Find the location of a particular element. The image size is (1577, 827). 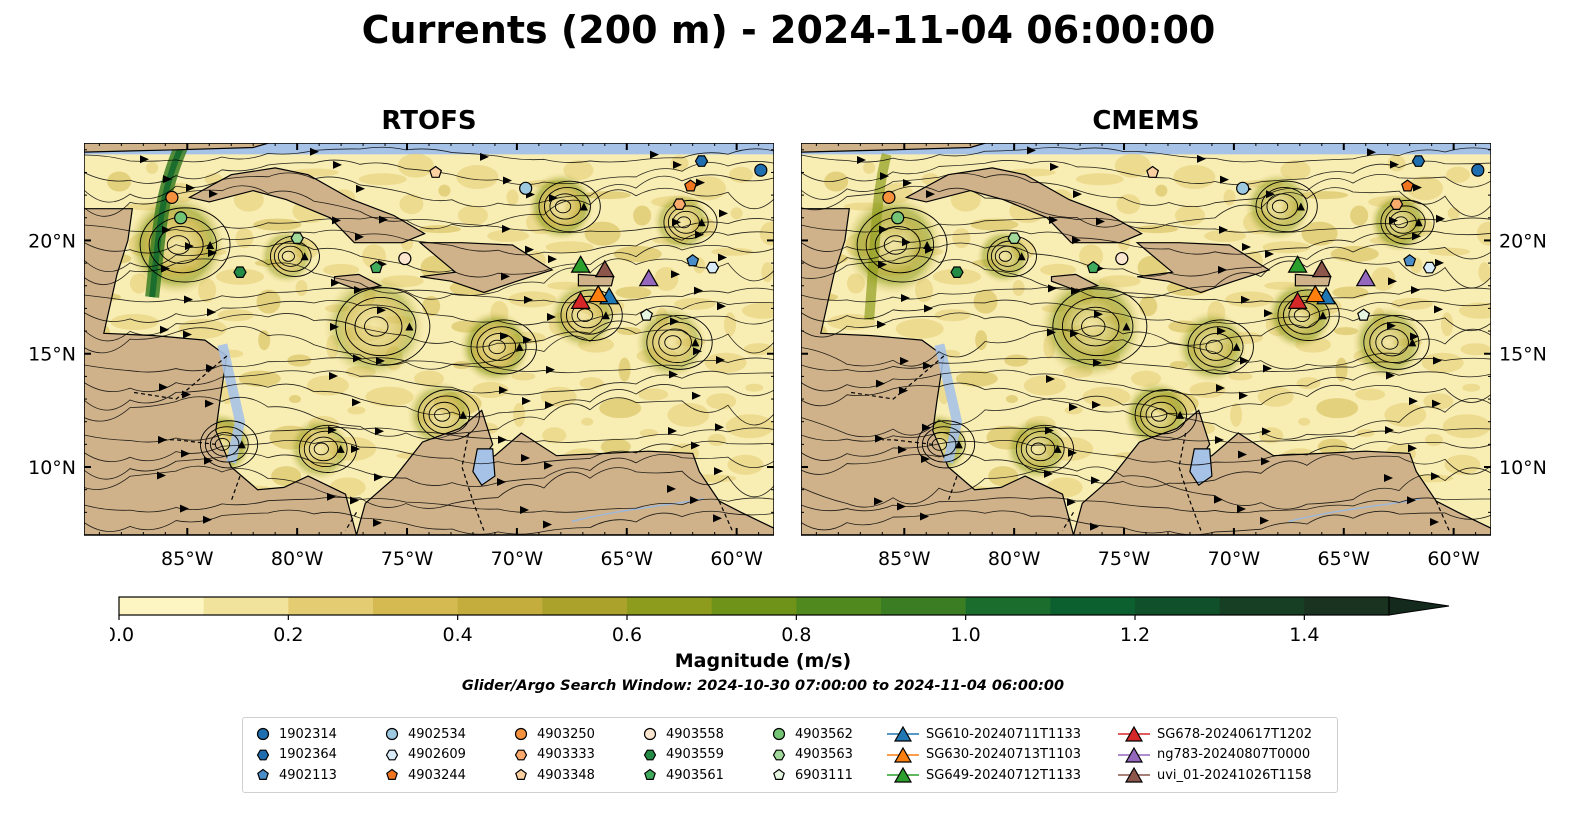

legend-label: 4902113 is located at coordinates (308, 775).